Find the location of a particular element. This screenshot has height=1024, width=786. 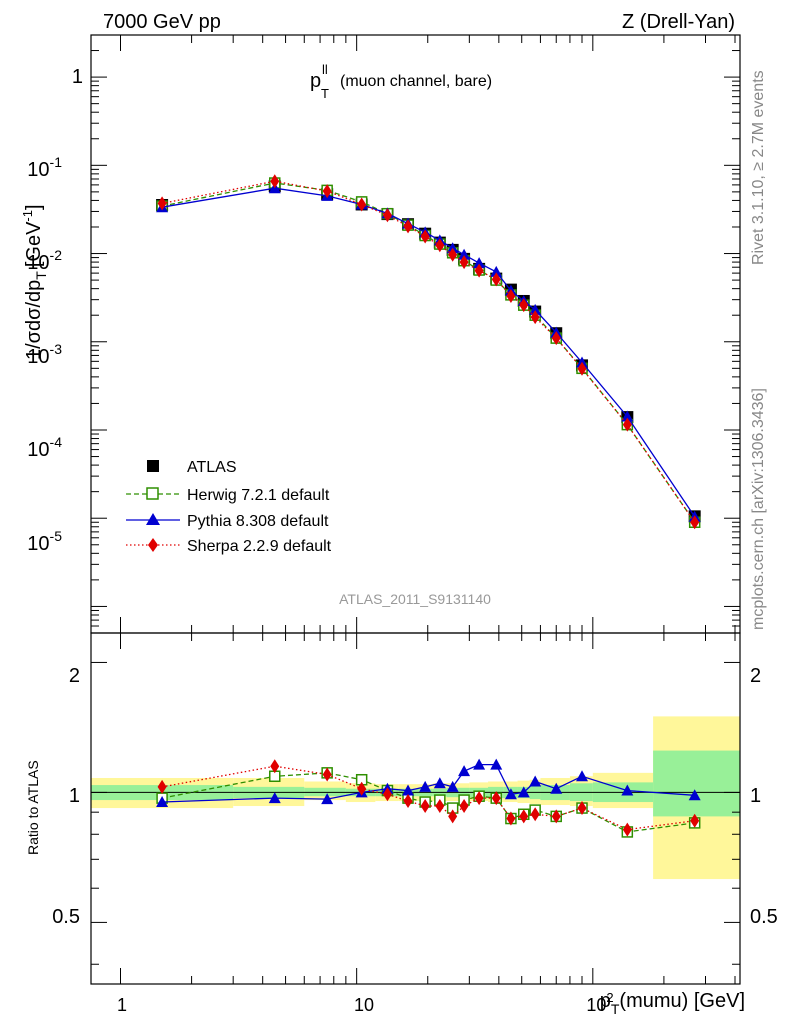

plot-title-sup: ll is located at coordinates (325, 69).